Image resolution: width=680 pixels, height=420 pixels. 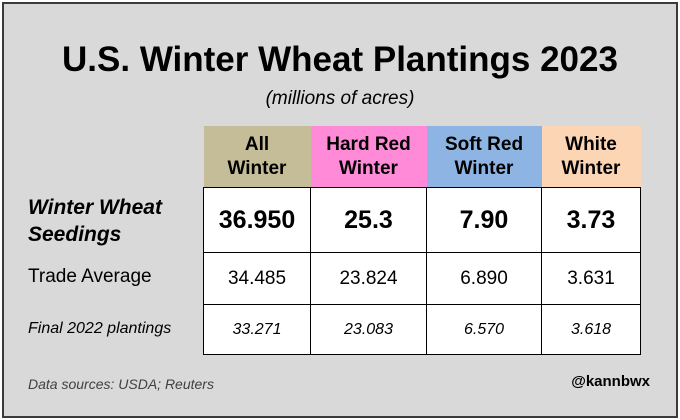 I want to click on final-2022-soft-red-value: 6.570, so click(x=484, y=329).